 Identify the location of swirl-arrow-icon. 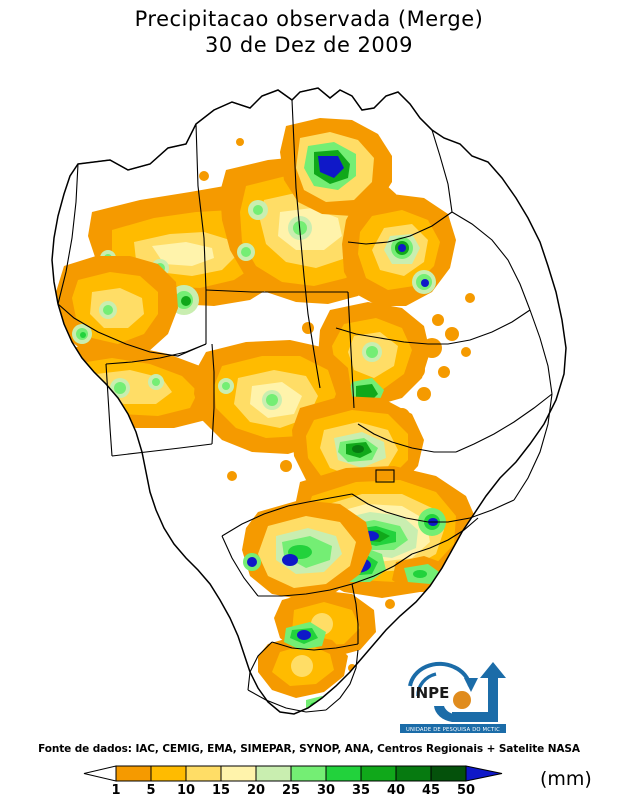
(457, 691).